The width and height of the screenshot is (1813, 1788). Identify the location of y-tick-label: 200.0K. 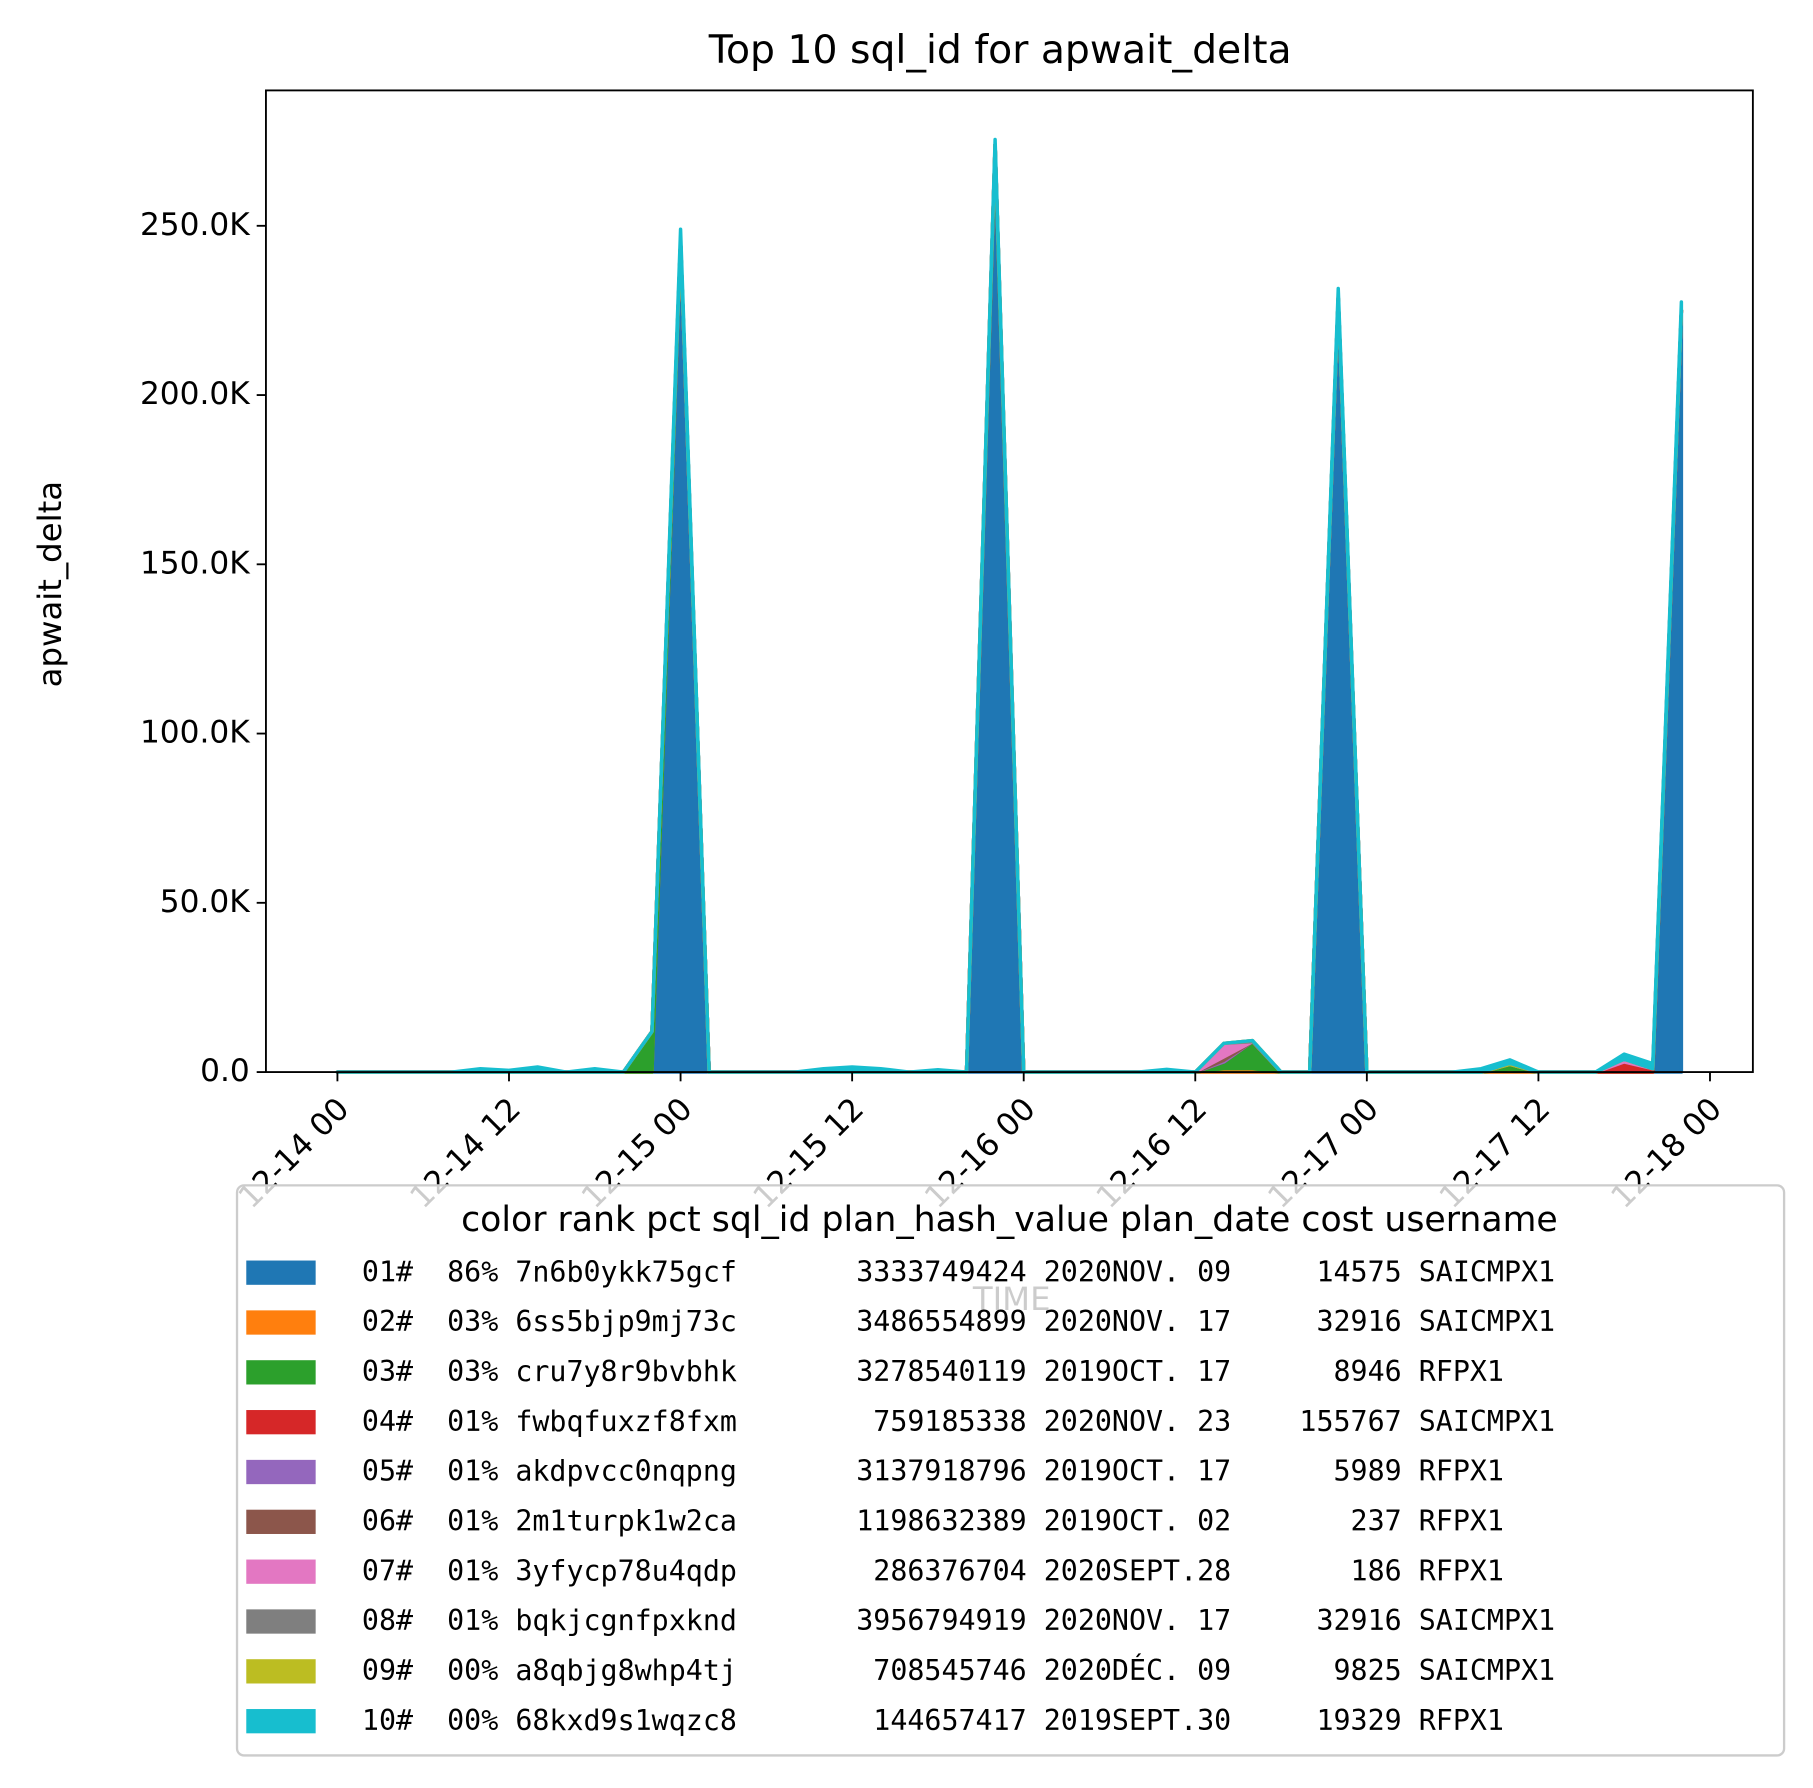
(195, 394).